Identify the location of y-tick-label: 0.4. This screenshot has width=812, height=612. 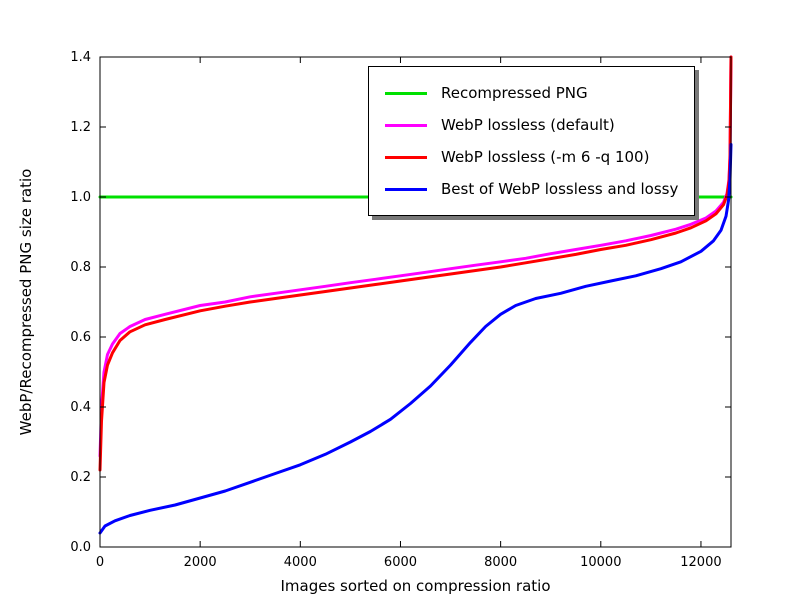
(80, 407).